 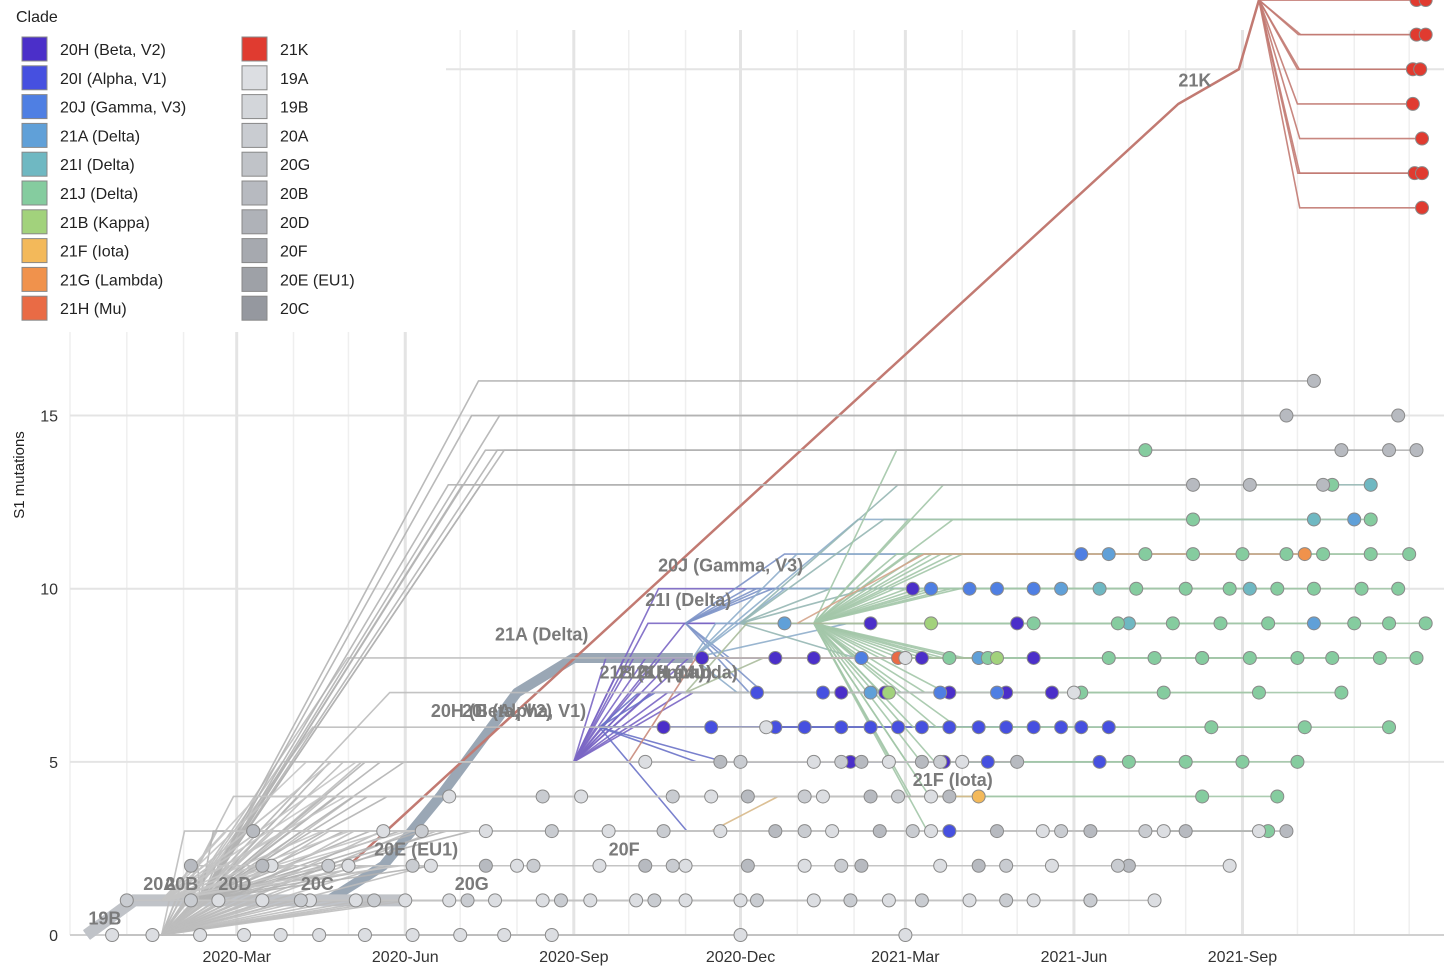 I want to click on point-21g-lambda-, so click(x=1304, y=554).